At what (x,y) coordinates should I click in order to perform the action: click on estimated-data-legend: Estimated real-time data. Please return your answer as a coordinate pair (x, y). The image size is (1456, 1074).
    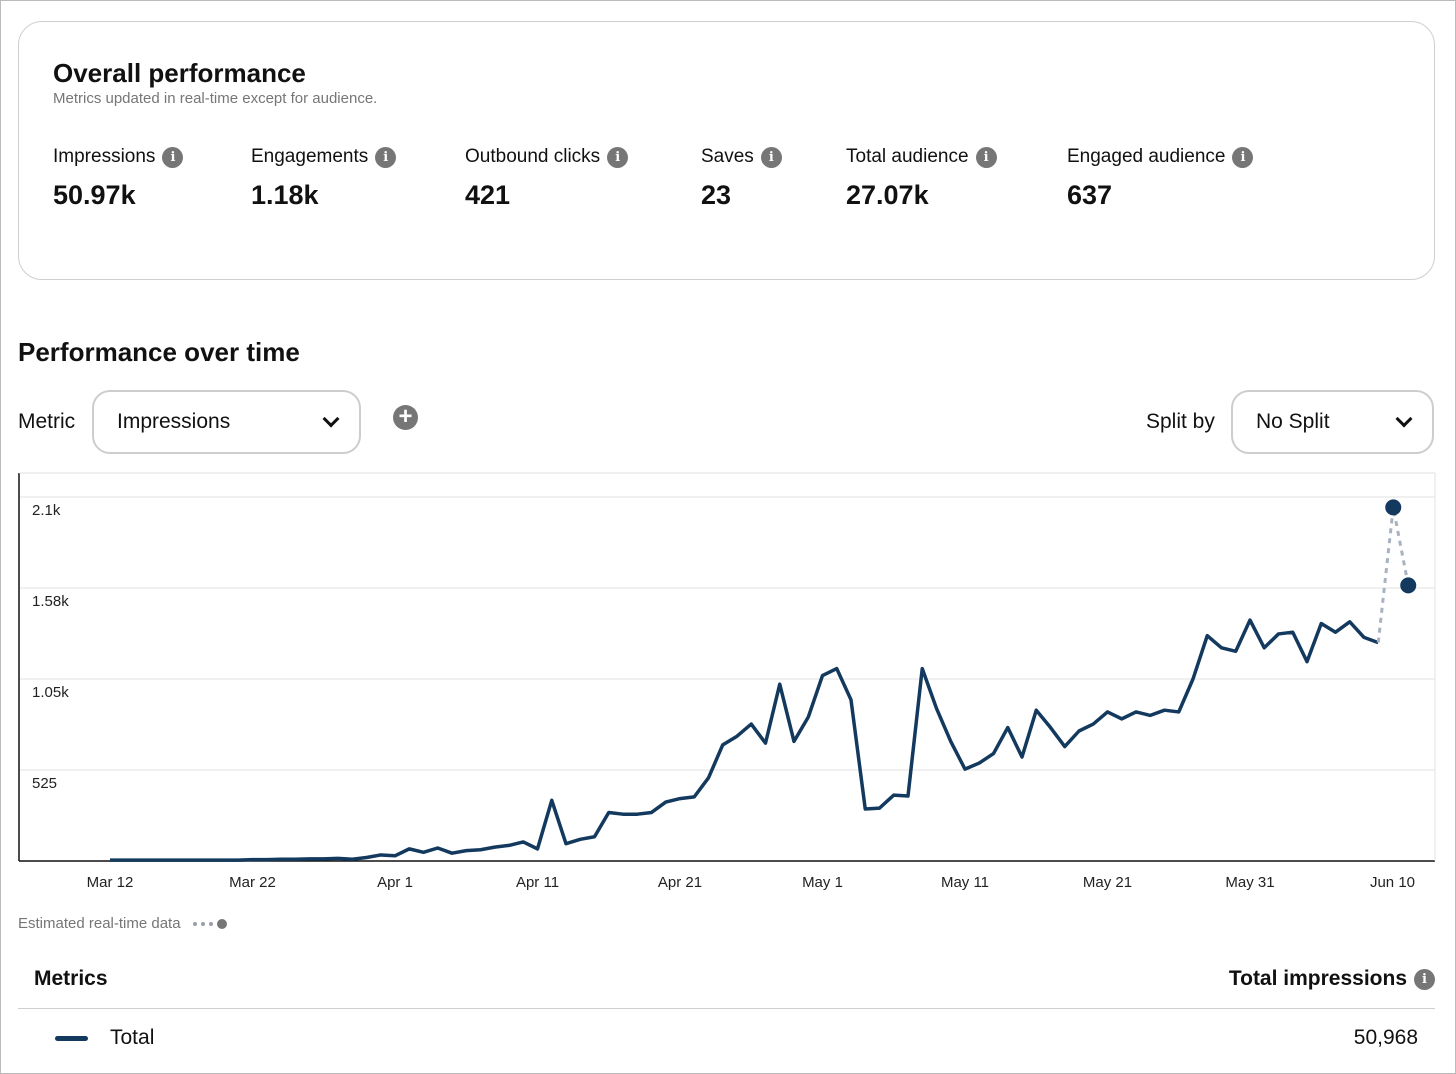
    Looking at the image, I should click on (122, 923).